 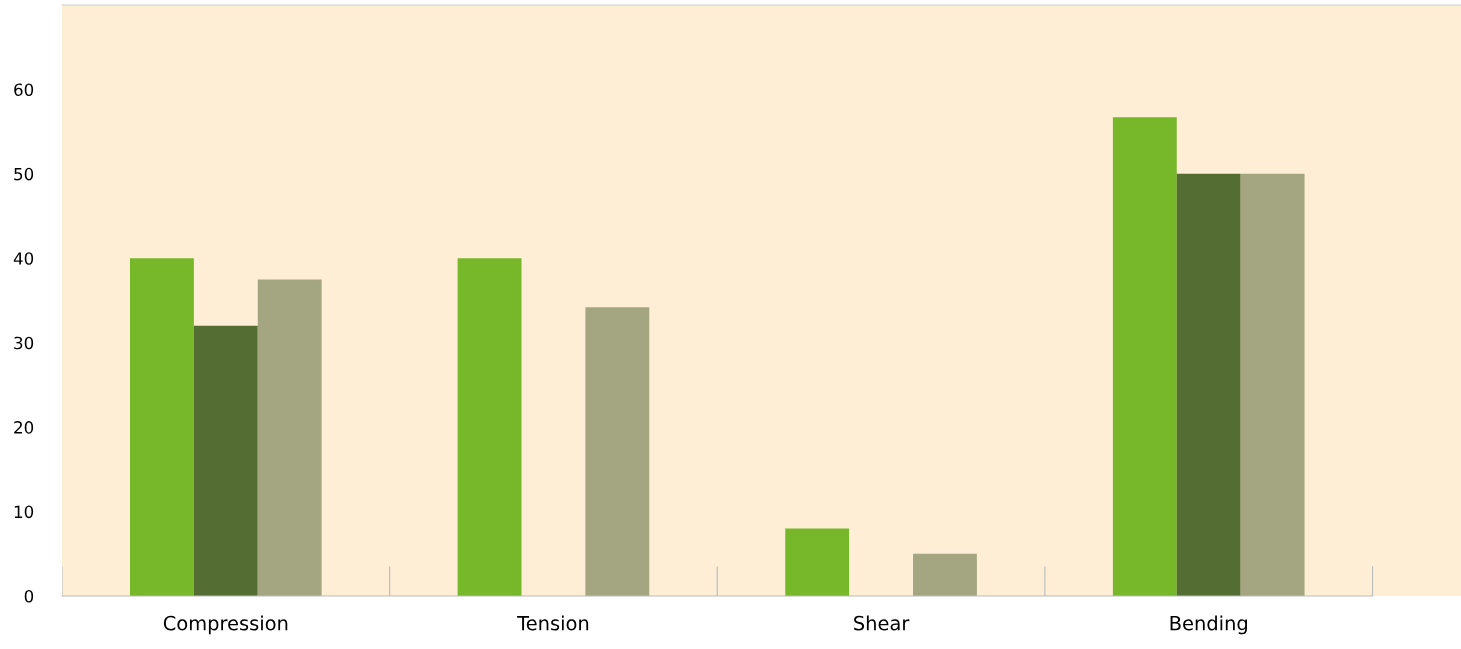 What do you see at coordinates (1208, 625) in the screenshot?
I see `x-tick-label: Bending` at bounding box center [1208, 625].